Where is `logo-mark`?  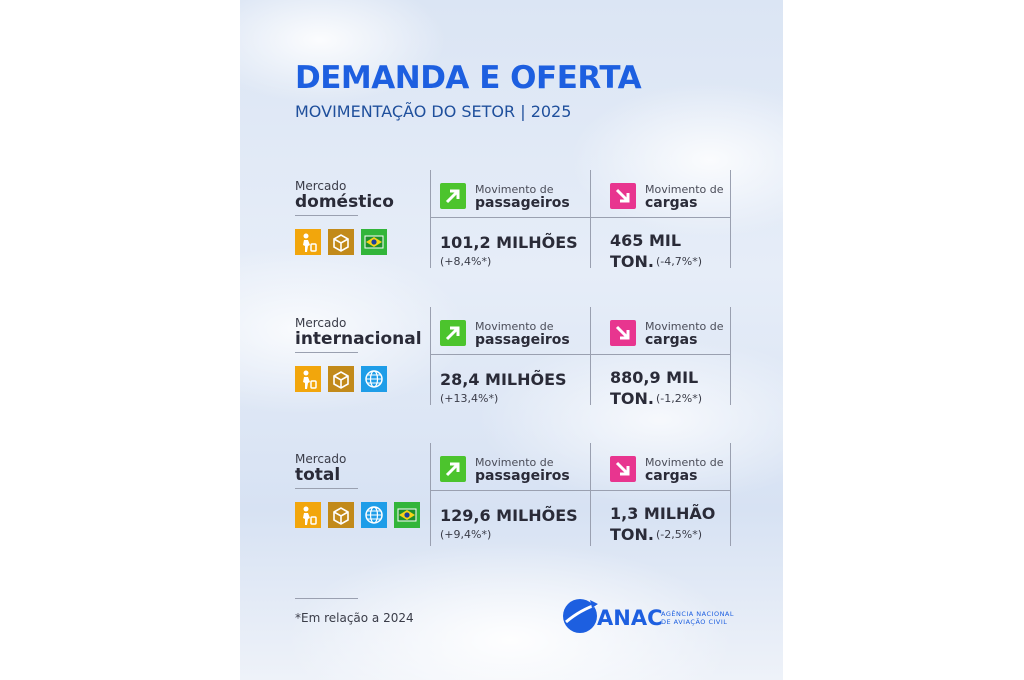 logo-mark is located at coordinates (581, 616).